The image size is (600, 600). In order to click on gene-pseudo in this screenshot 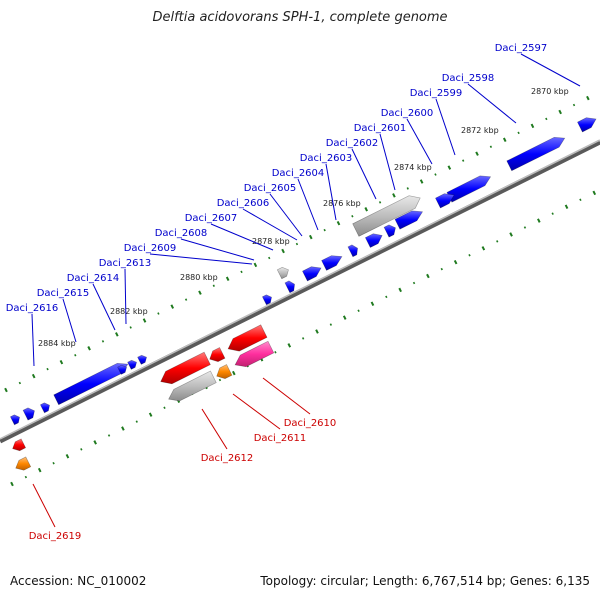, I will do `click(282, 273)`.